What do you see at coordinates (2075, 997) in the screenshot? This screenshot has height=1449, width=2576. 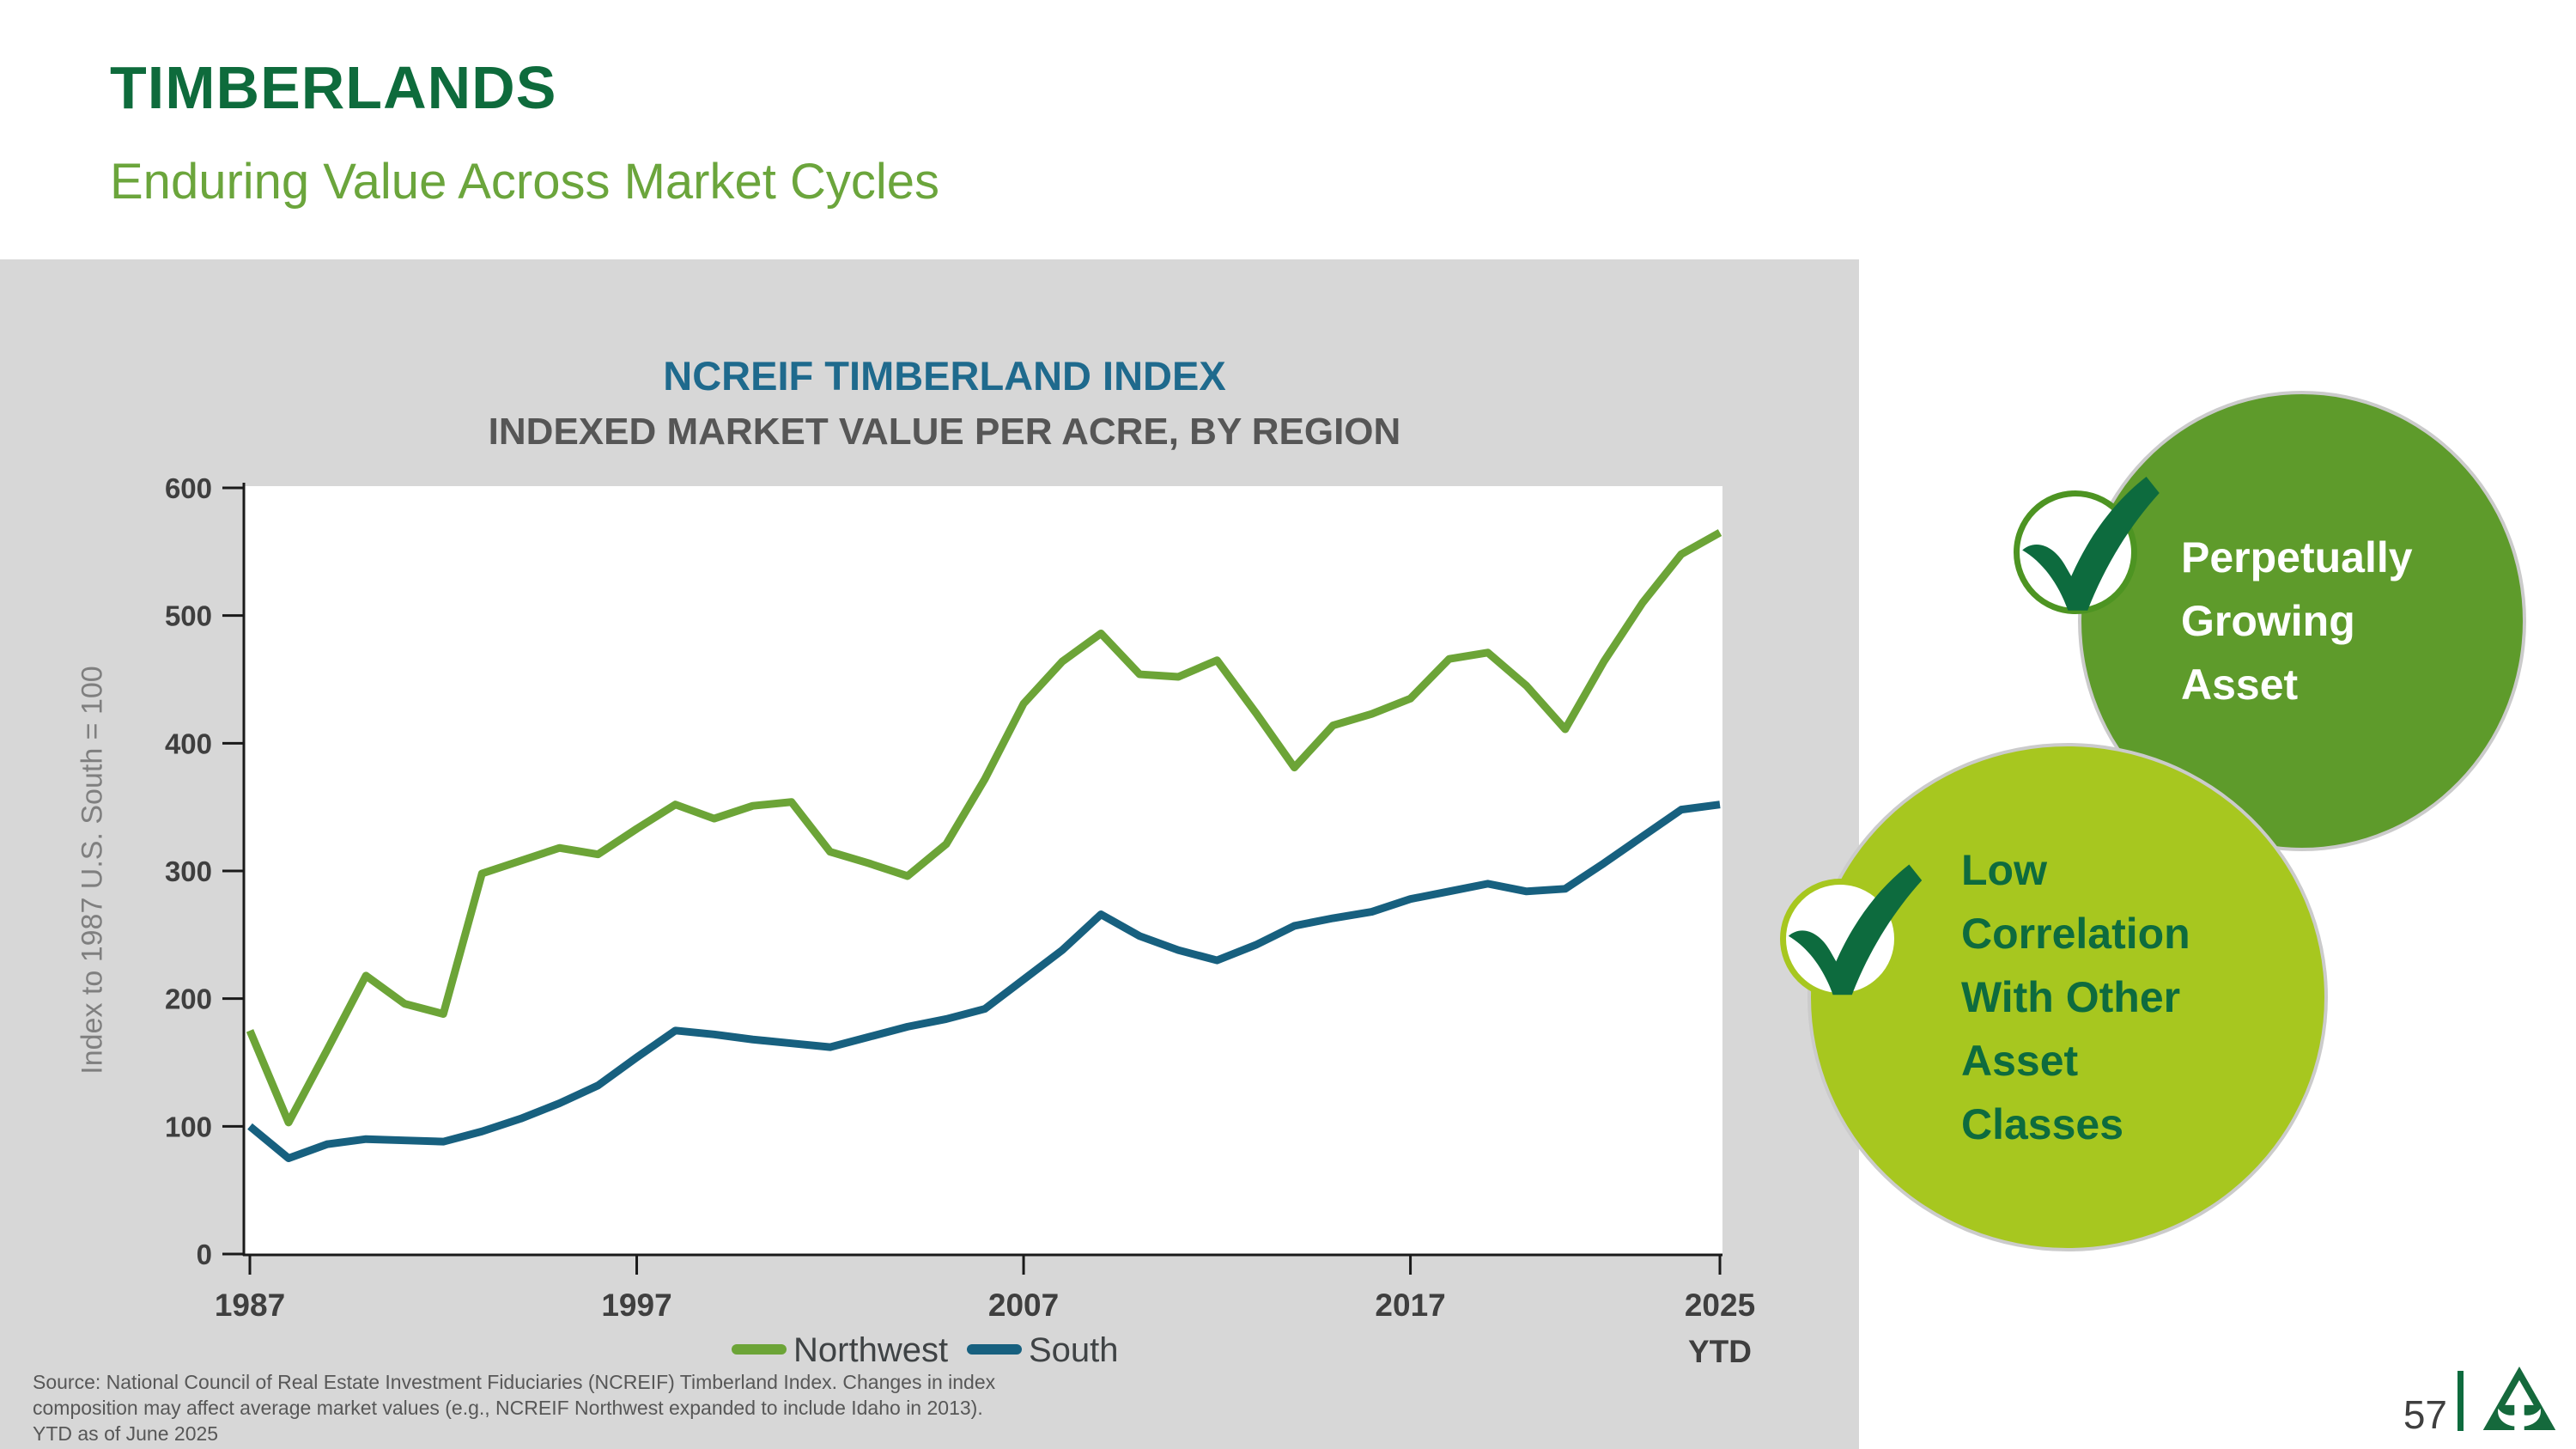 I see `callout-bottom-text: Low Correlation With Other Asset Classes` at bounding box center [2075, 997].